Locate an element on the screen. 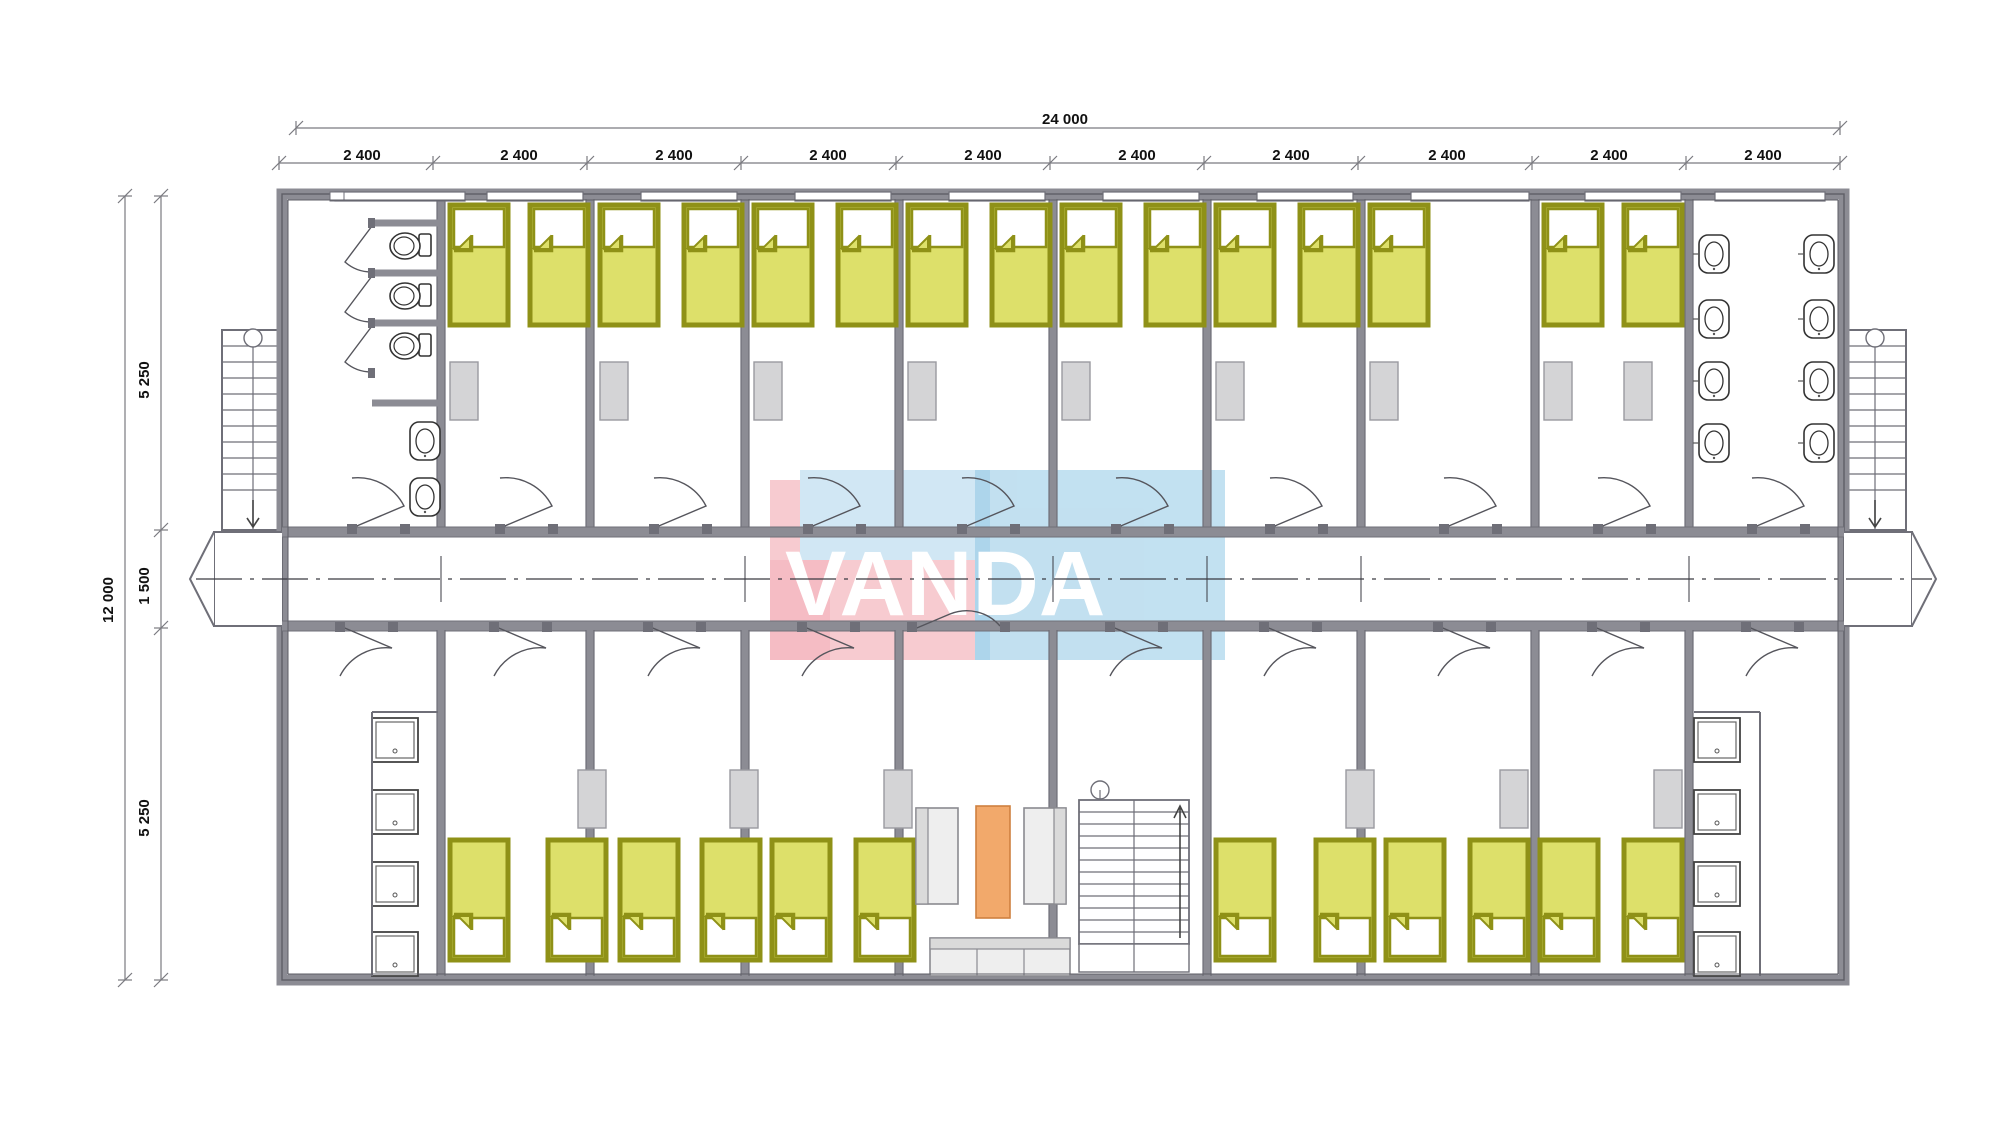 This screenshot has width=2000, height=1131. watermark-vanda: VANDA is located at coordinates (997, 565).